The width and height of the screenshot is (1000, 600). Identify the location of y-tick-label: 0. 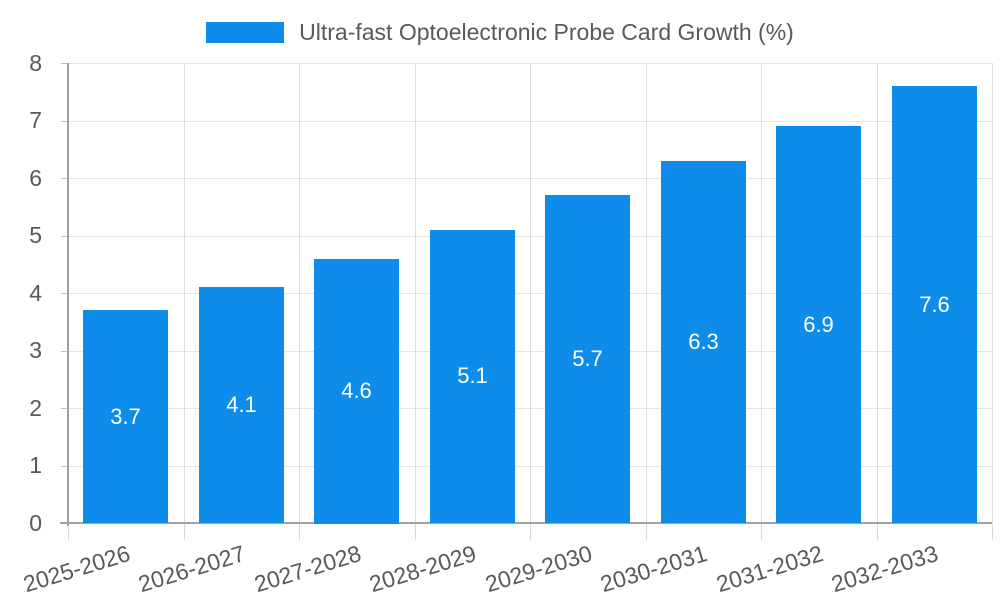
(35, 523).